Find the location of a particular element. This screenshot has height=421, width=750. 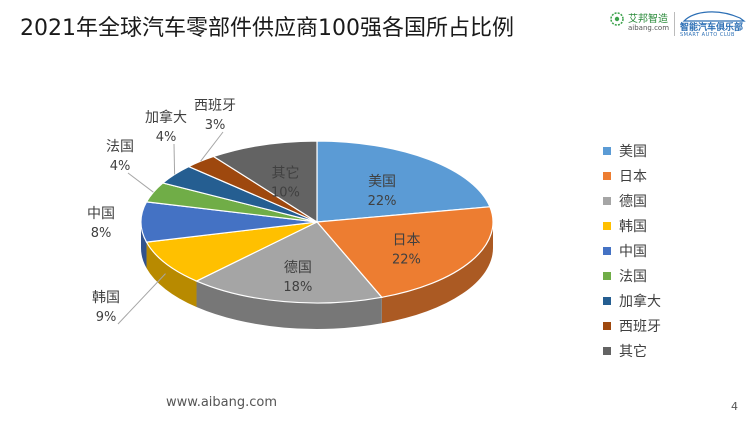

logo-divider is located at coordinates (674, 24).